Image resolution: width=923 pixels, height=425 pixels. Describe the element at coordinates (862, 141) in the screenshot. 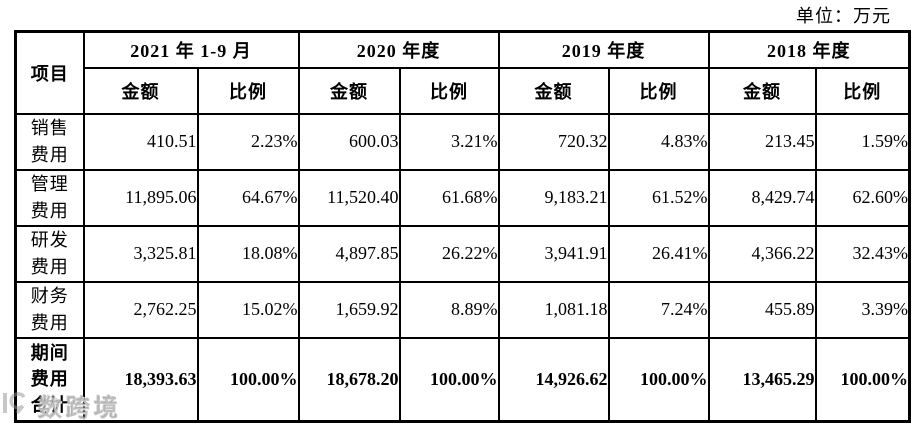

I see `cell-ratio: 1.59%` at that location.